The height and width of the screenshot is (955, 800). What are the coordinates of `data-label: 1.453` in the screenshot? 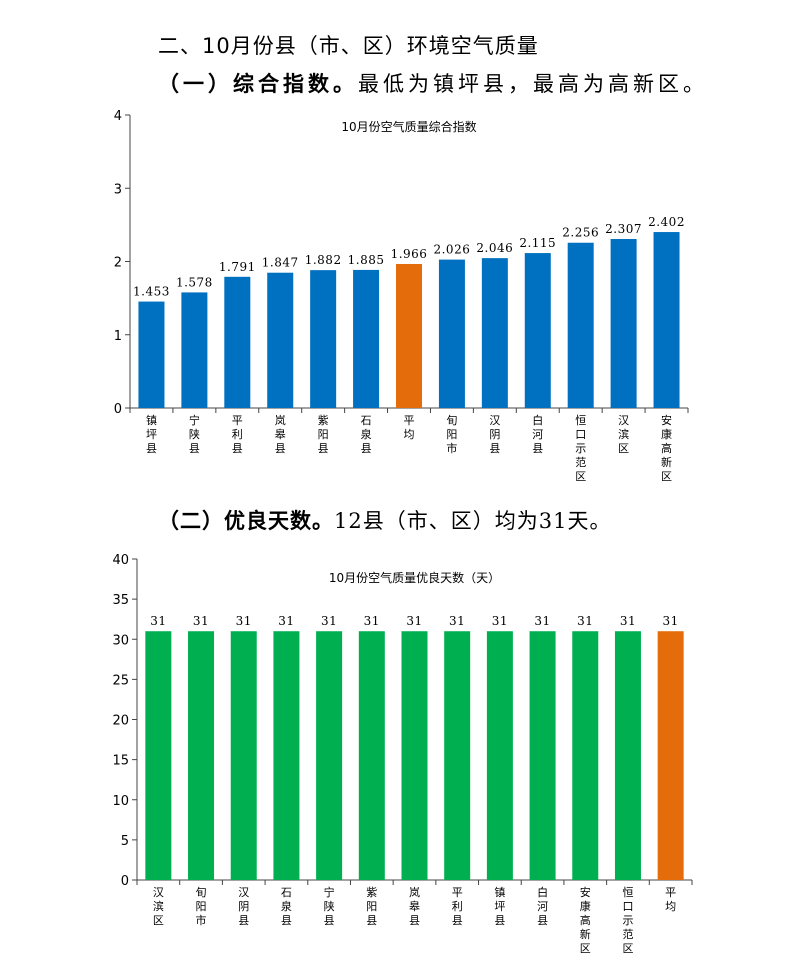 It's located at (151, 292).